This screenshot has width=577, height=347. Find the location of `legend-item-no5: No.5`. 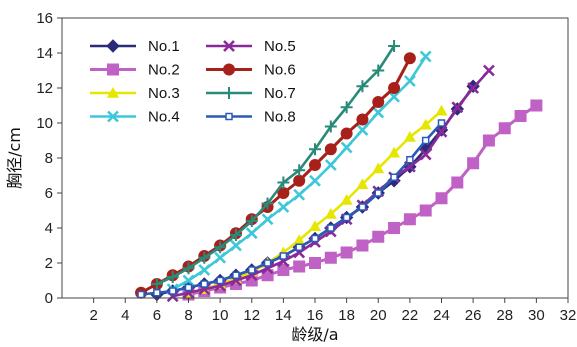

legend-item-no5: No.5 is located at coordinates (251, 46).